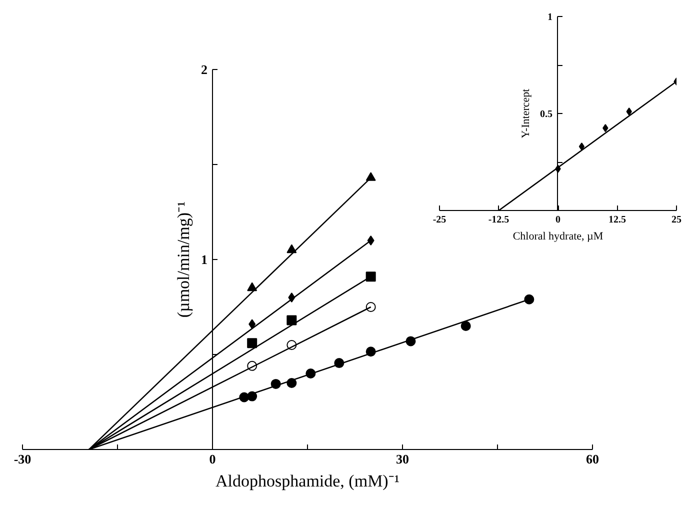 The width and height of the screenshot is (690, 514). I want to click on x-tick-label: 30, so click(402, 459).